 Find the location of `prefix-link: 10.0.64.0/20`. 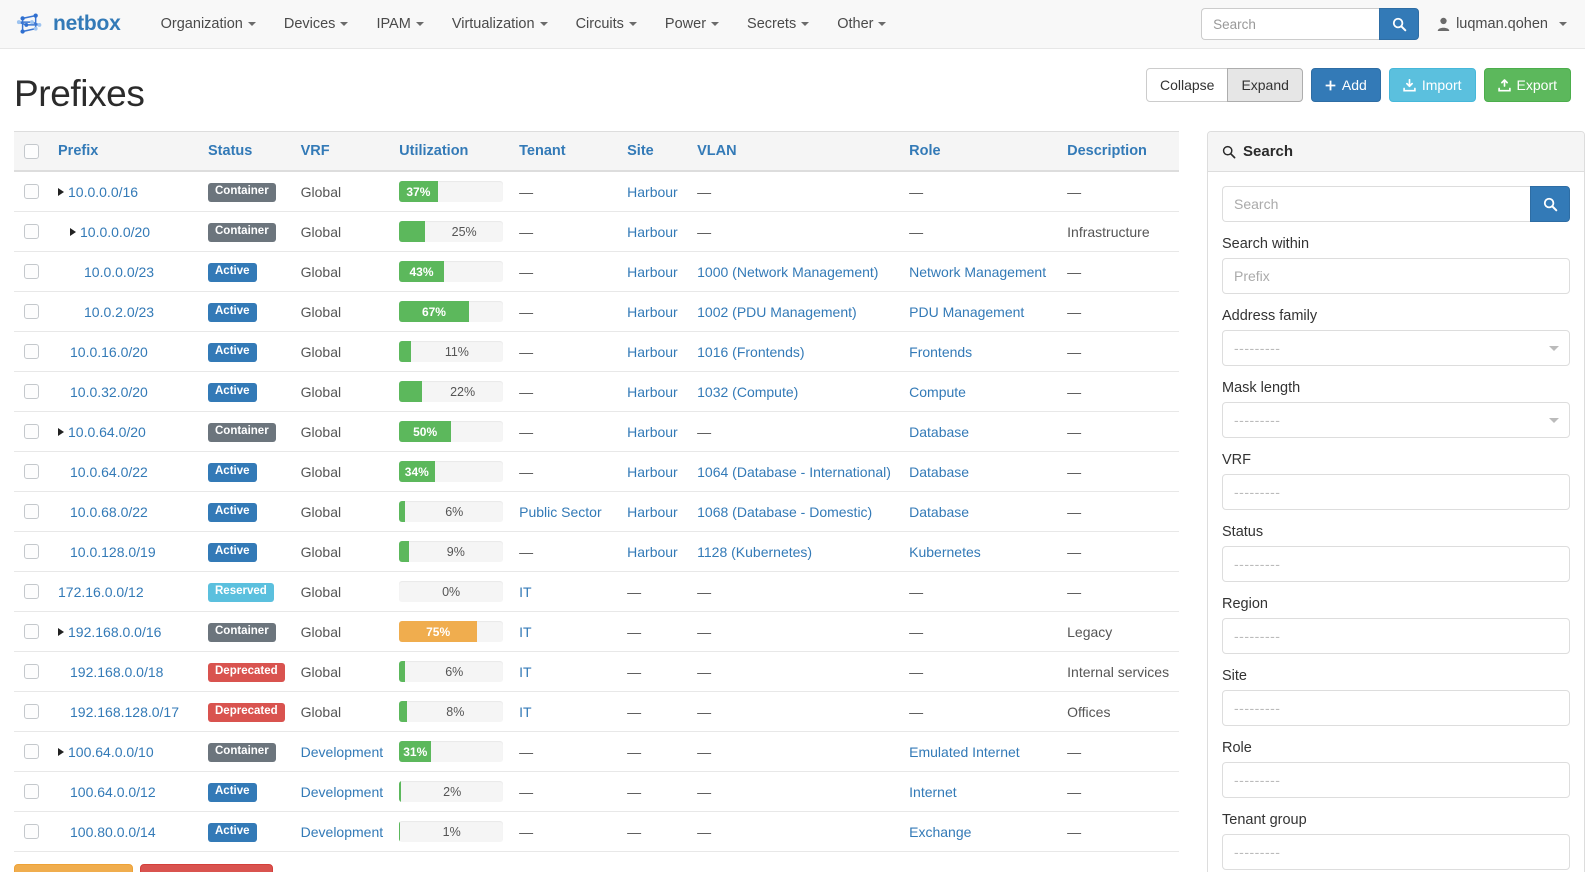

prefix-link: 10.0.64.0/20 is located at coordinates (107, 431).